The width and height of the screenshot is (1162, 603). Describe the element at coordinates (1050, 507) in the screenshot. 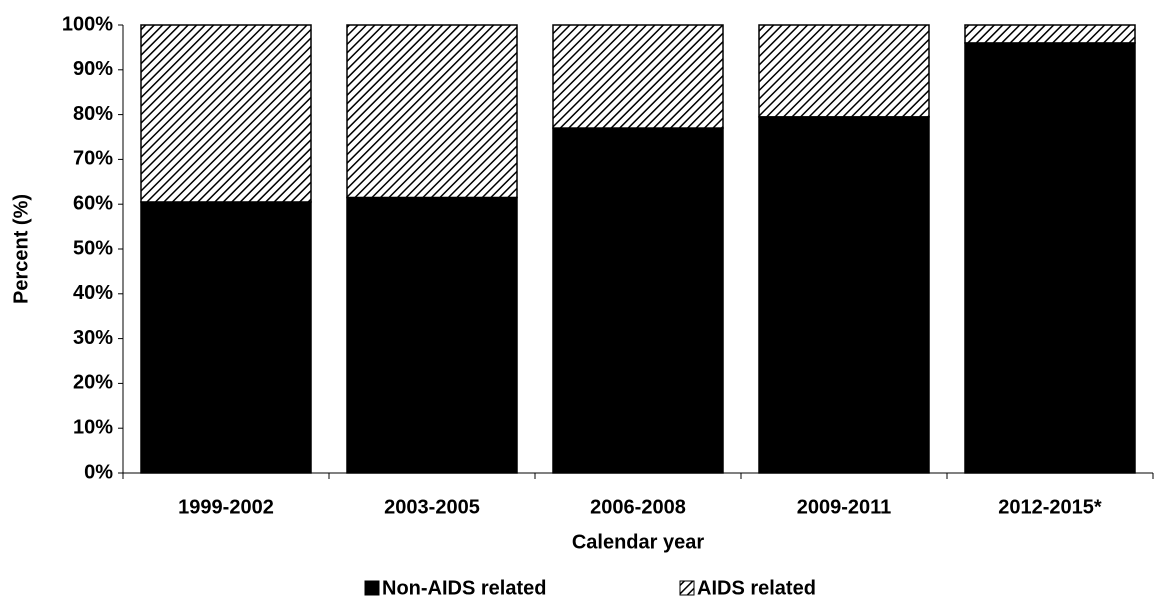

I see `x-tick-label: 2012-2015*` at that location.